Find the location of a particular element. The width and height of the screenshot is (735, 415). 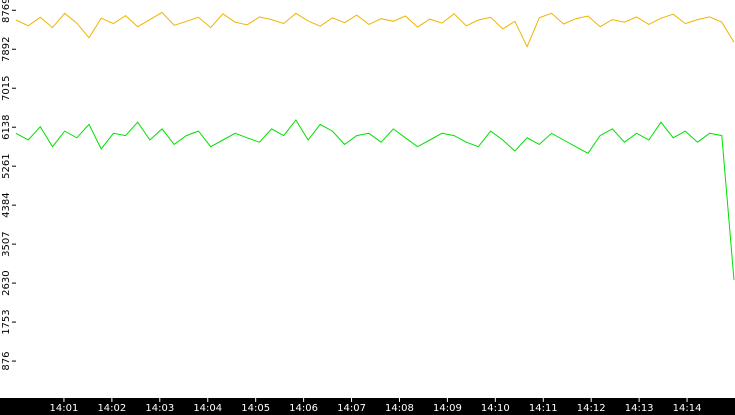

y-tick-label: 4384 is located at coordinates (6, 204).